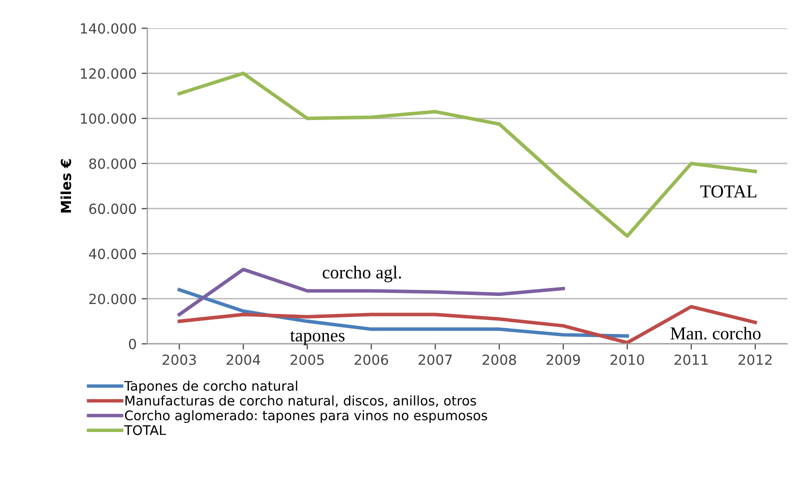  I want to click on annotation: Man. corcho, so click(715, 333).